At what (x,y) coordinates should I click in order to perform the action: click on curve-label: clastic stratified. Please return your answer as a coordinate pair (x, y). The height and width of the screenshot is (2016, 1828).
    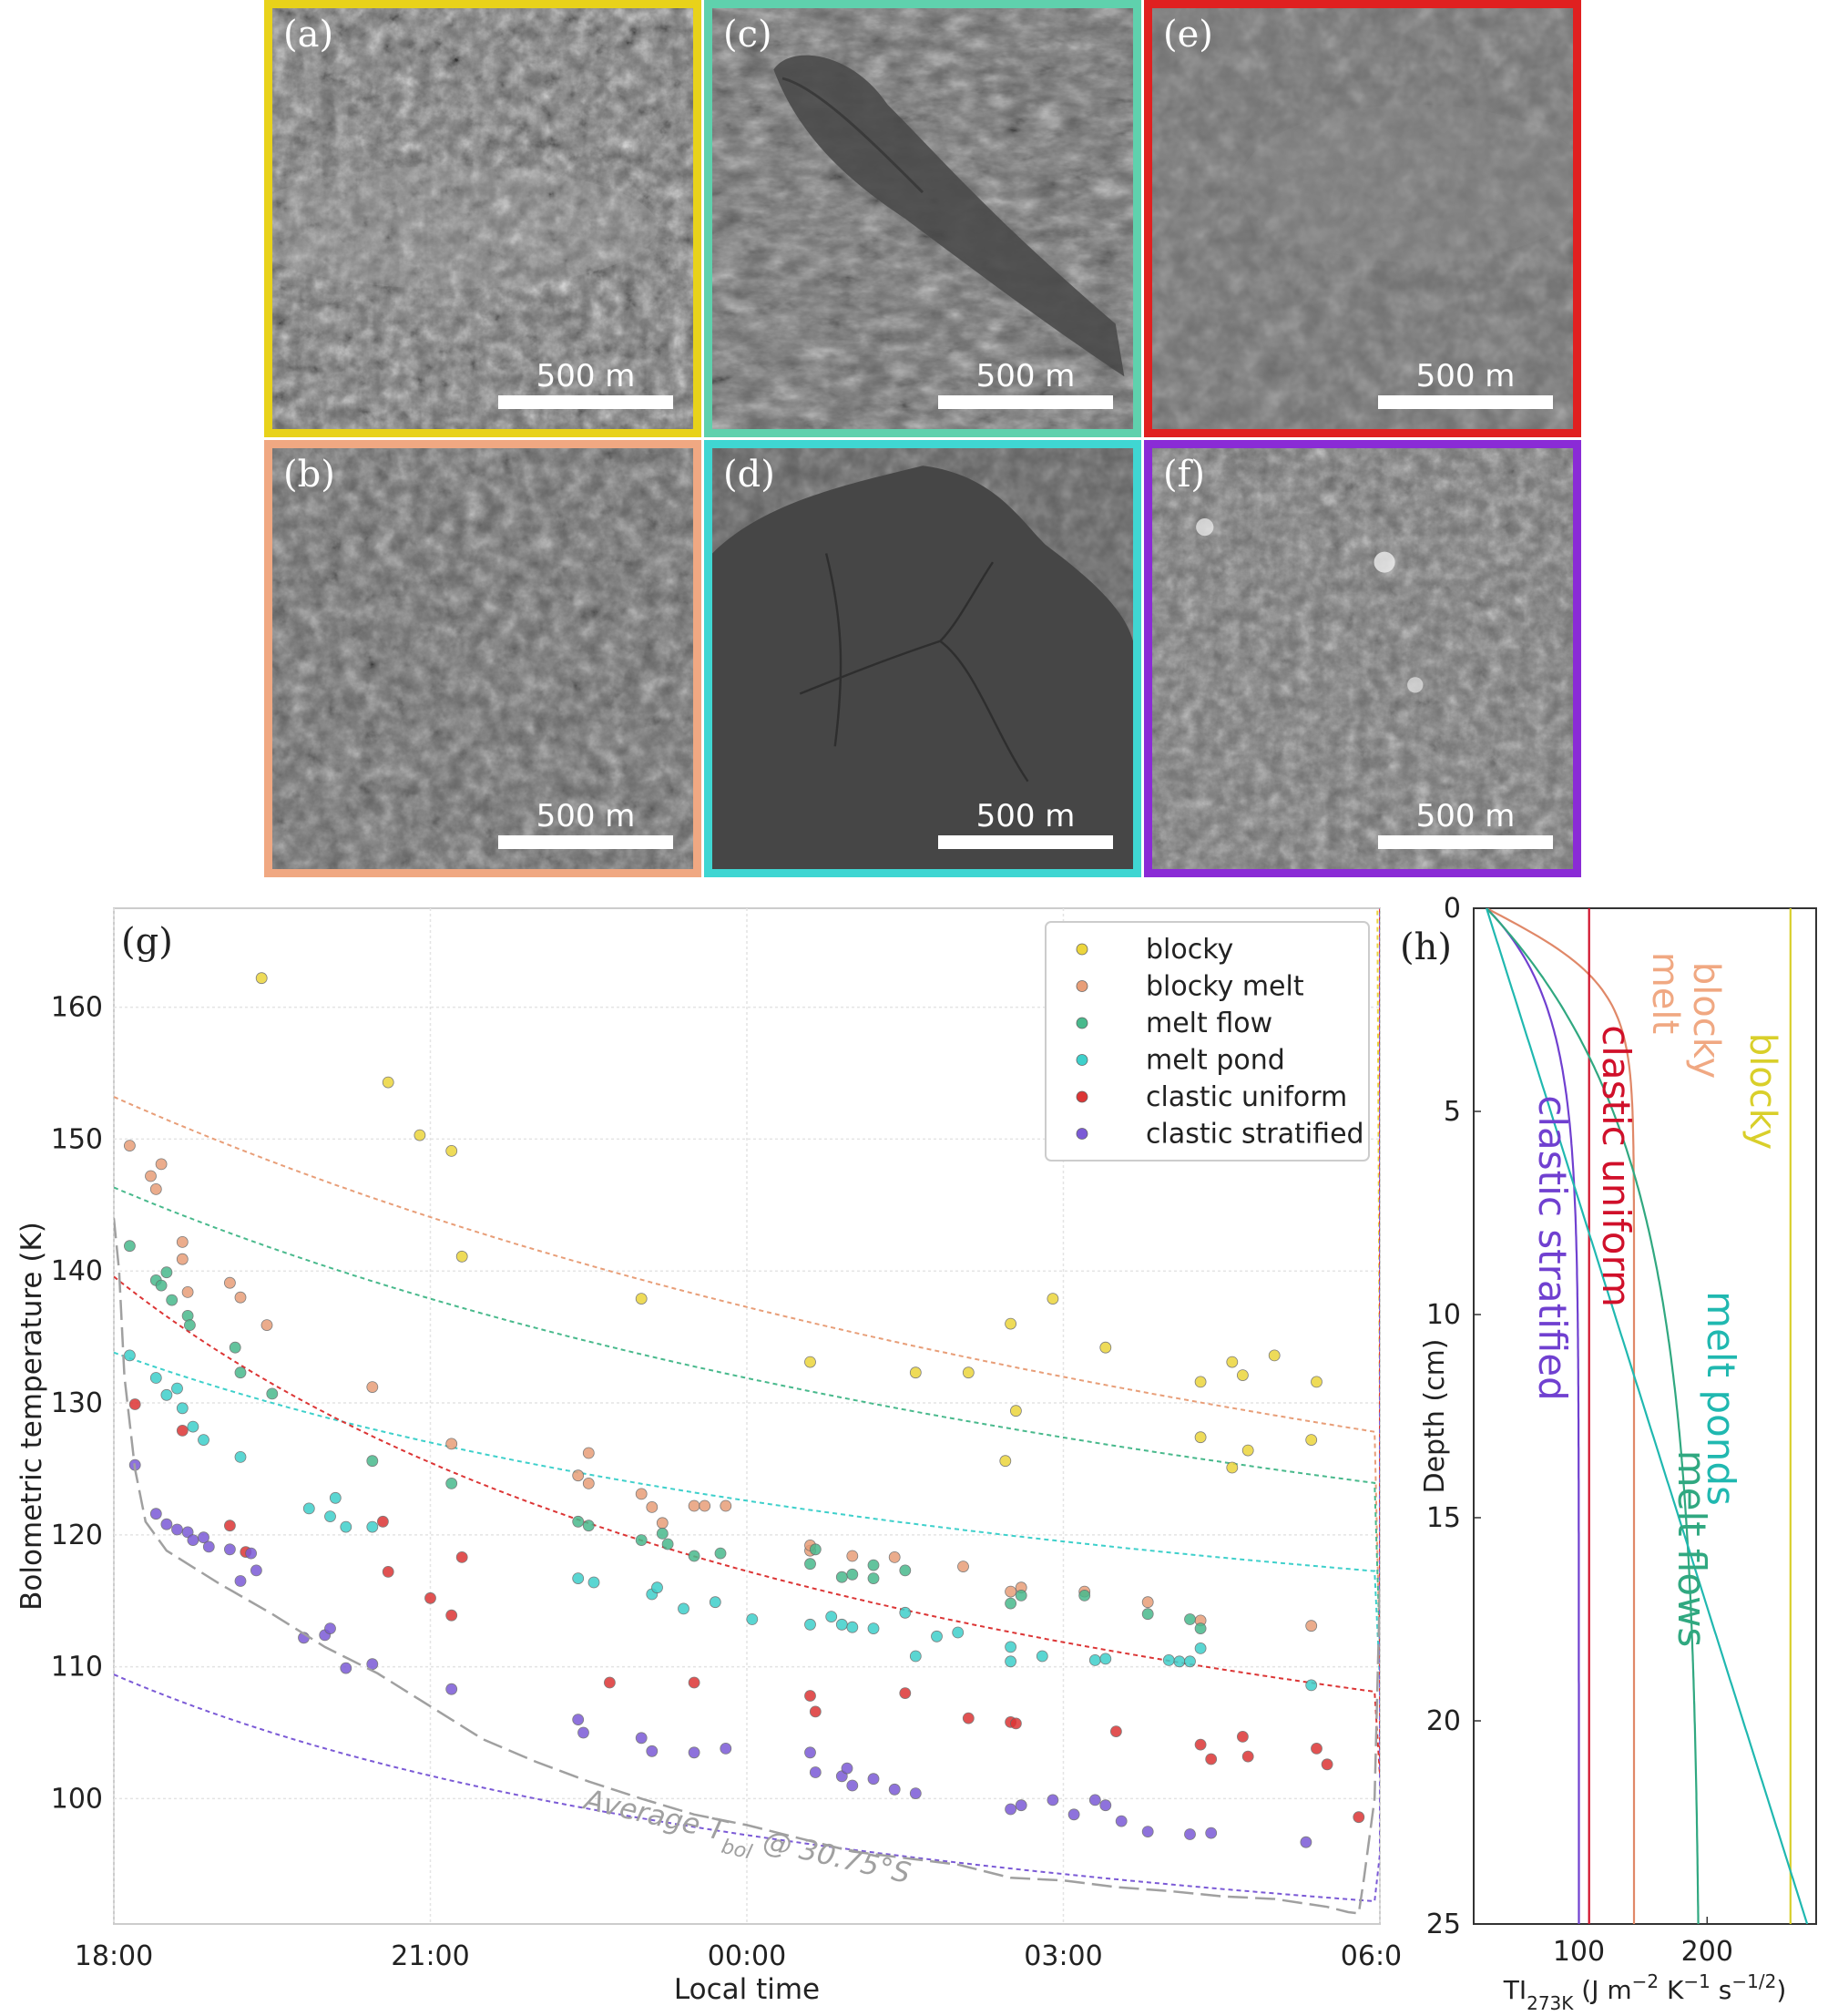
    Looking at the image, I should click on (1552, 1247).